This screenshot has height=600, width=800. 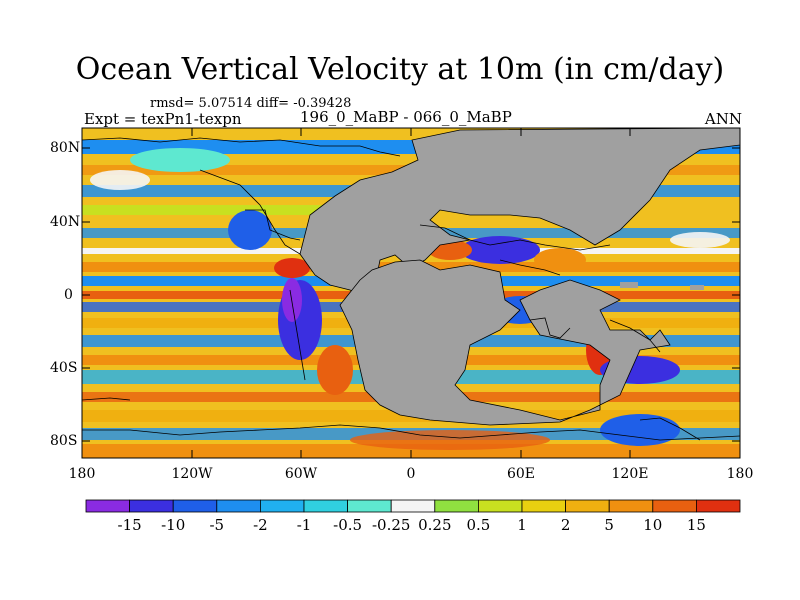 What do you see at coordinates (217, 525) in the screenshot?
I see `colorbar-label: -5` at bounding box center [217, 525].